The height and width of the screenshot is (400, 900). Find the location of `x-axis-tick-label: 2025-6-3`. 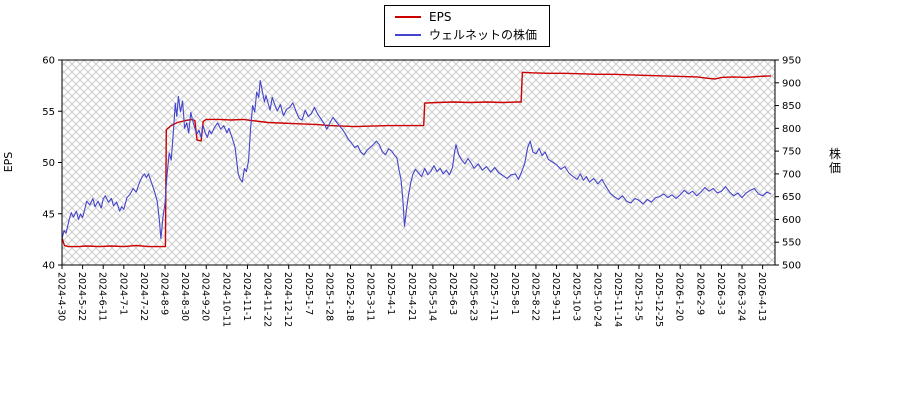

x-axis-tick-label: 2025-6-3 is located at coordinates (452, 293).